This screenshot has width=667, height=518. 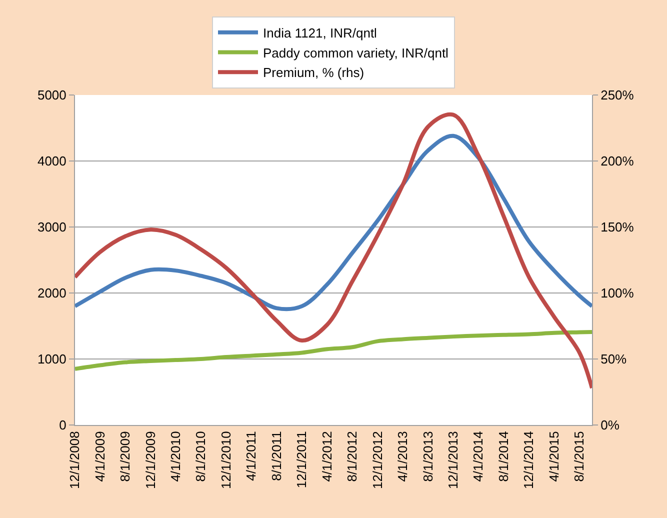 I want to click on x-tick-label: 4/1/2014, so click(x=478, y=456).